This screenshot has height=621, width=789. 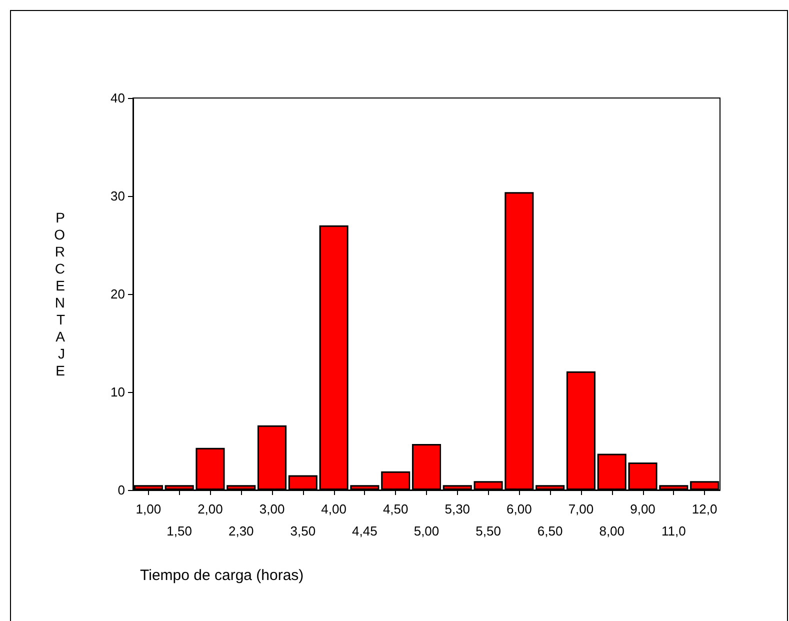 What do you see at coordinates (612, 531) in the screenshot?
I see `x-tick-label: 8,00` at bounding box center [612, 531].